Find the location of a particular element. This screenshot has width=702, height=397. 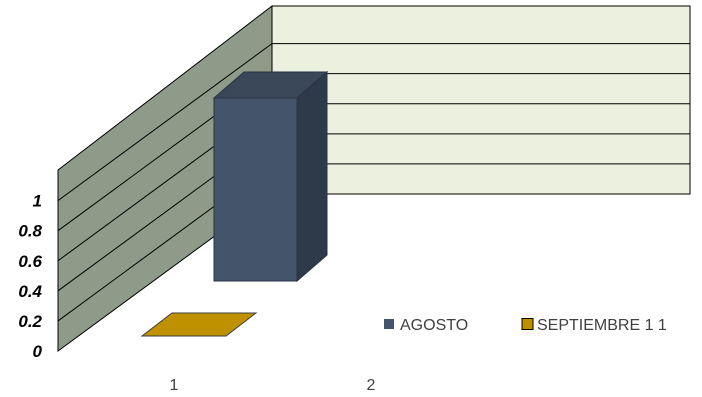

y-tick-label: 0.2 is located at coordinates (30, 321).